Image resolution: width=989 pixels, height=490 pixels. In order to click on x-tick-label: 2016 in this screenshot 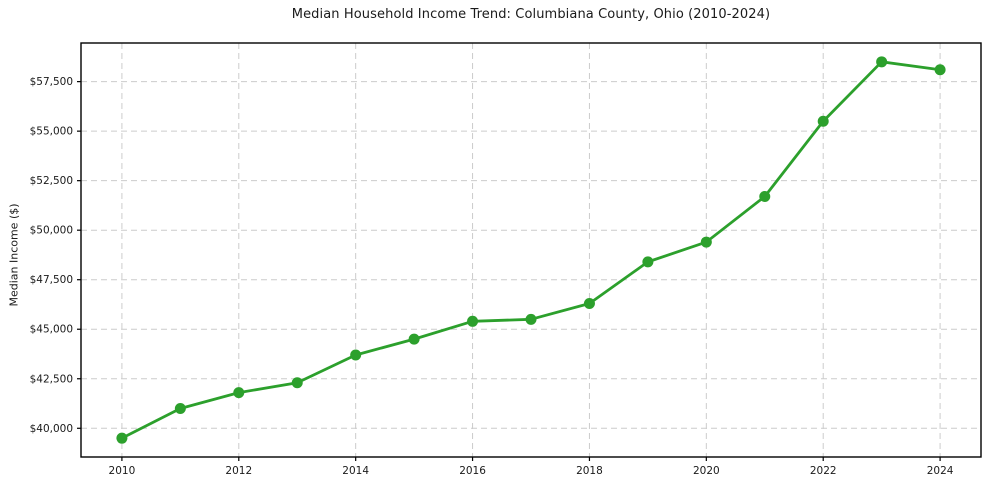, I will do `click(472, 471)`.